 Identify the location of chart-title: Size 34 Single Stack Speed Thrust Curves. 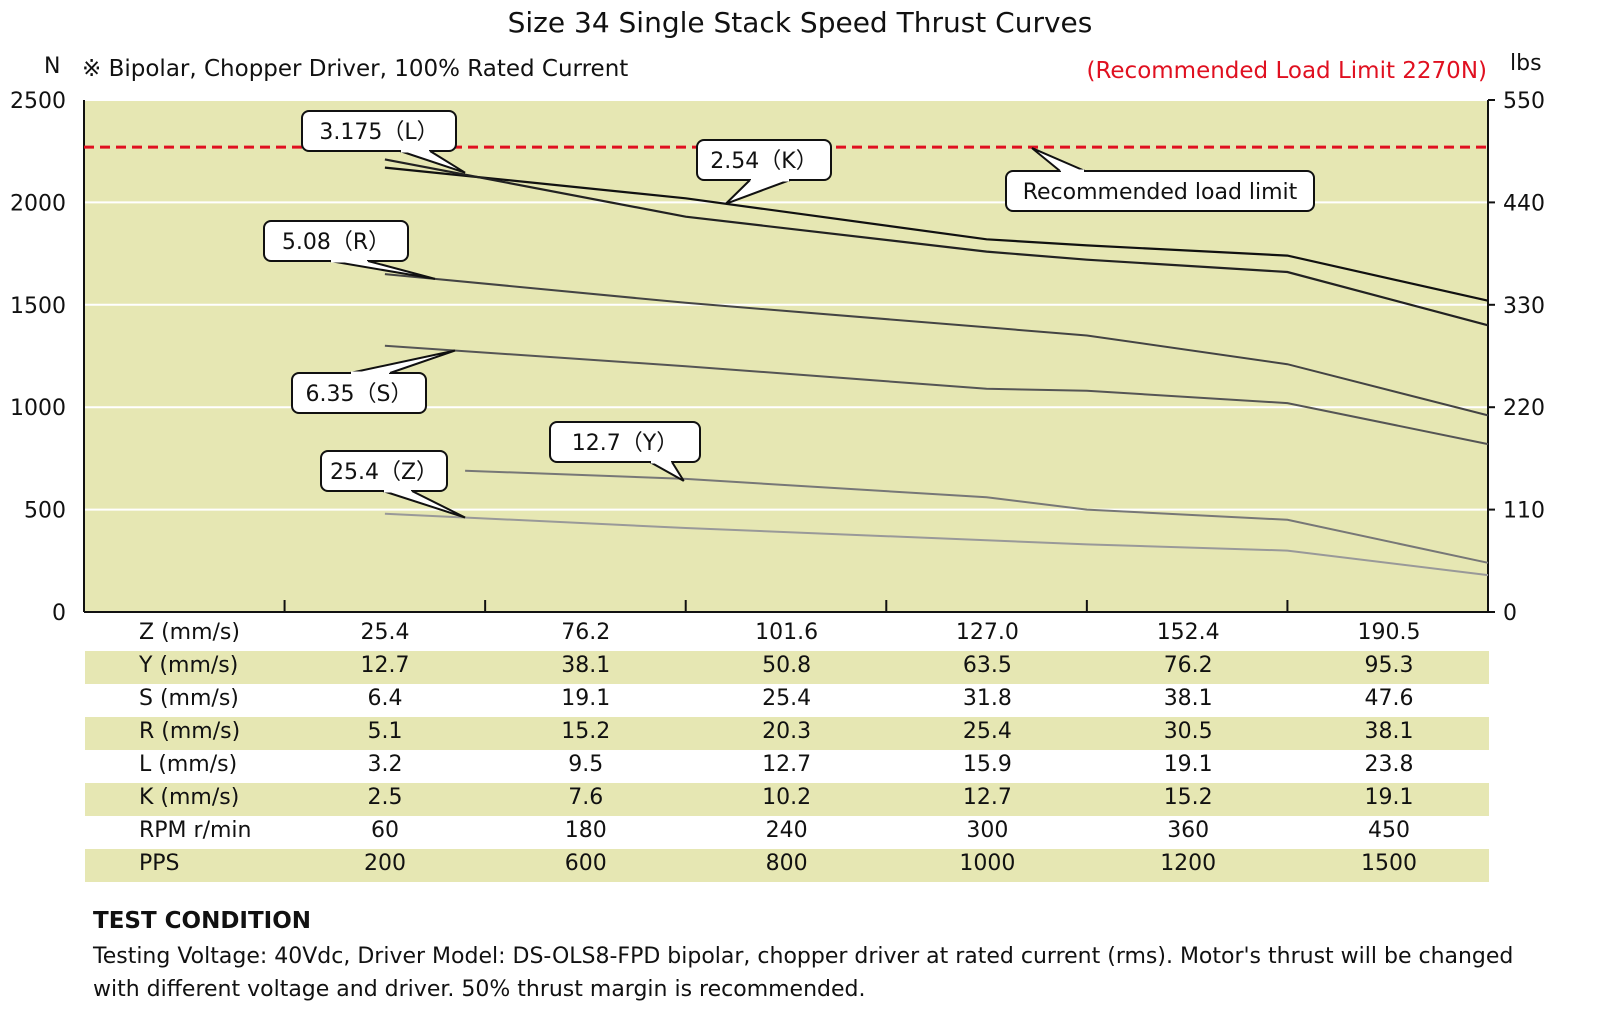
(800, 22).